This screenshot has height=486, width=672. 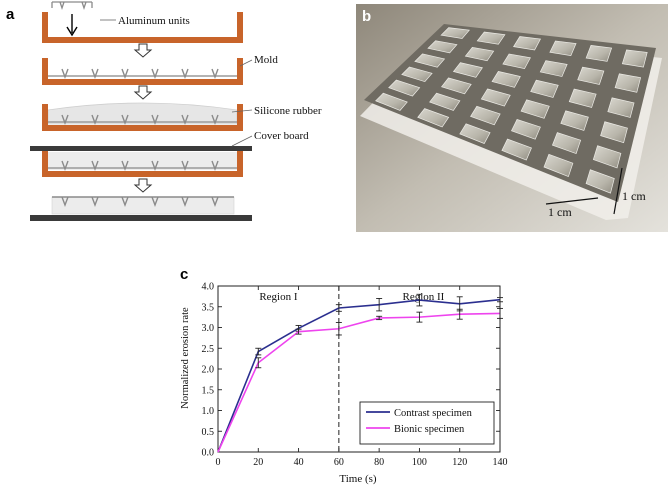 What do you see at coordinates (185, 358) in the screenshot?
I see `y-axis-title: Normalized erosion rate` at bounding box center [185, 358].